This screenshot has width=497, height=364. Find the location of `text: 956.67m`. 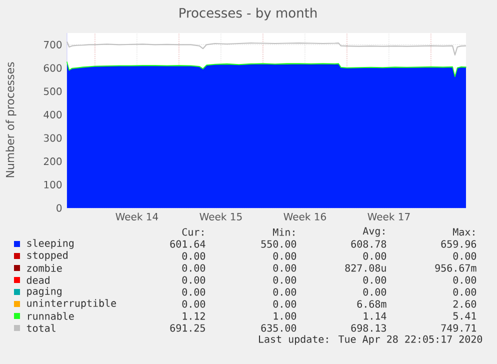

text: 956.67m is located at coordinates (455, 268).